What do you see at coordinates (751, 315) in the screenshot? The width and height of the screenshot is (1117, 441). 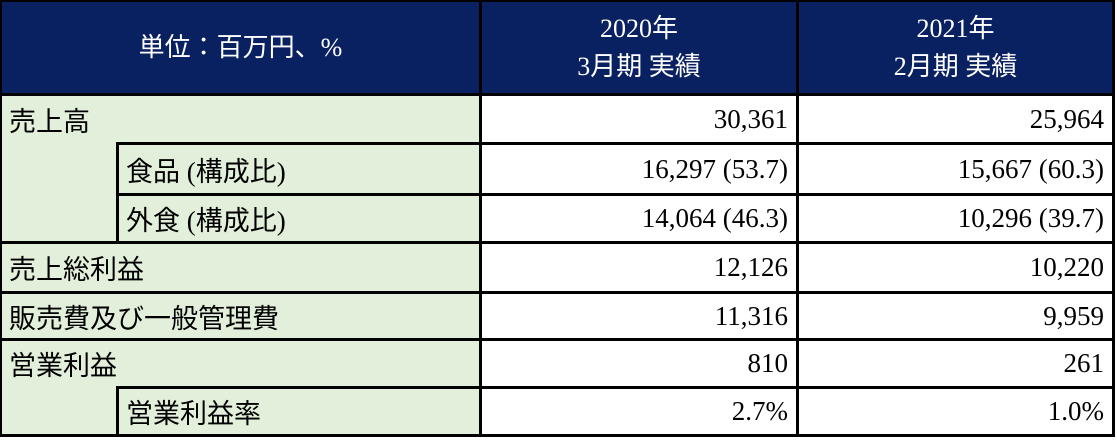 I see `cell-sga-fy2020: 11,316` at bounding box center [751, 315].